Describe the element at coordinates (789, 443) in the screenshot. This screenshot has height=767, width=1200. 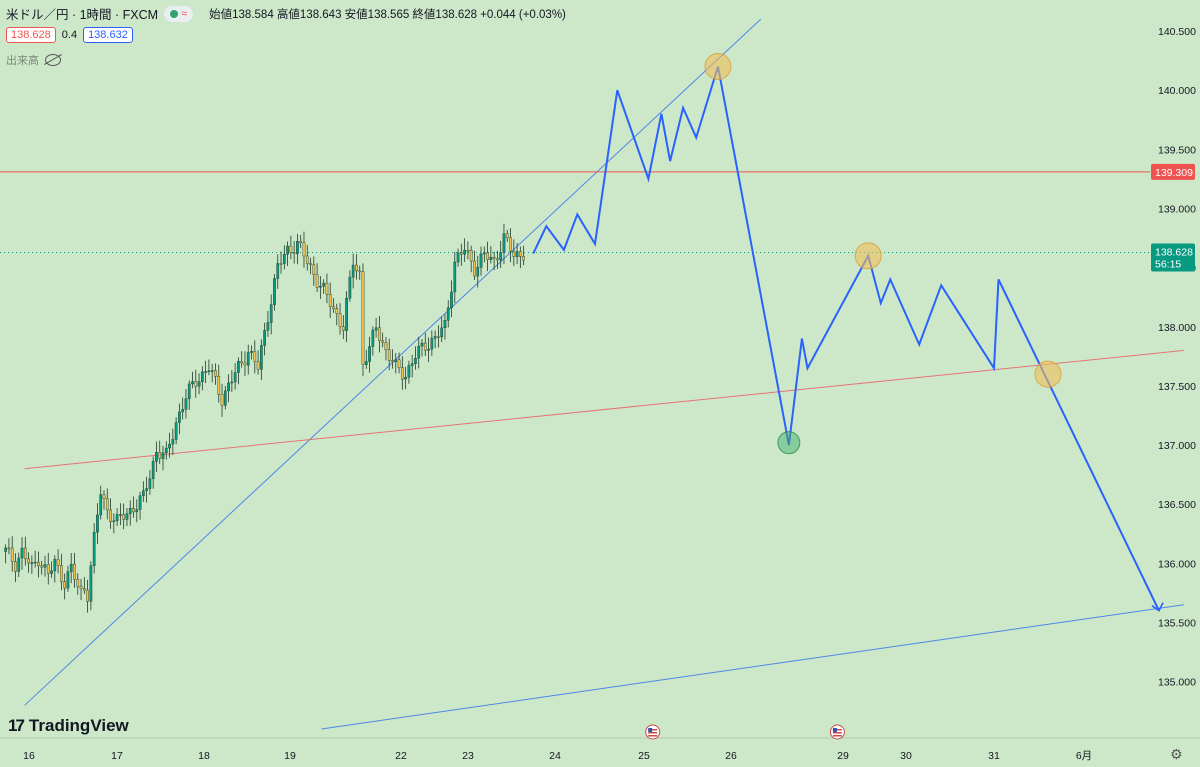
I see `trough-marker` at that location.